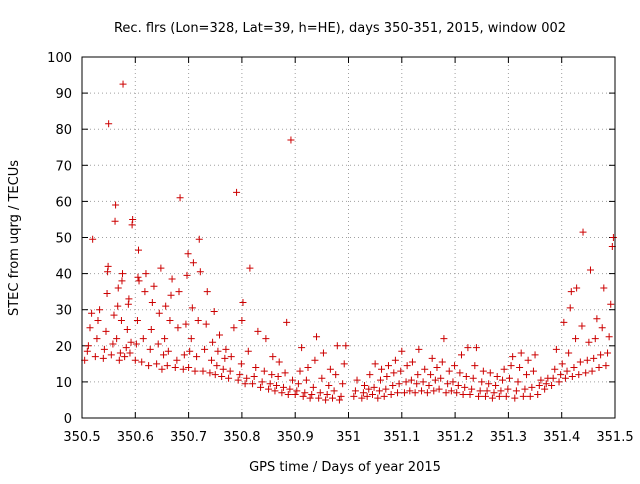 This screenshot has height=484, width=640. What do you see at coordinates (508, 437) in the screenshot?
I see `x-tick-label: 351.3` at bounding box center [508, 437].